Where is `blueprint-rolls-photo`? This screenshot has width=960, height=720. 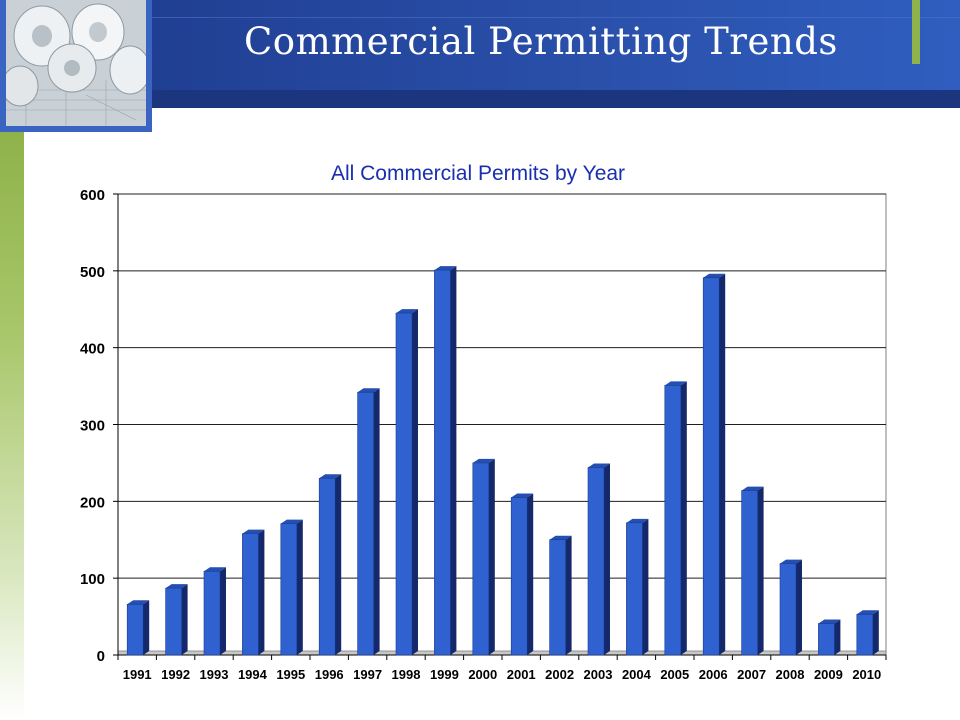 blueprint-rolls-photo is located at coordinates (76, 66).